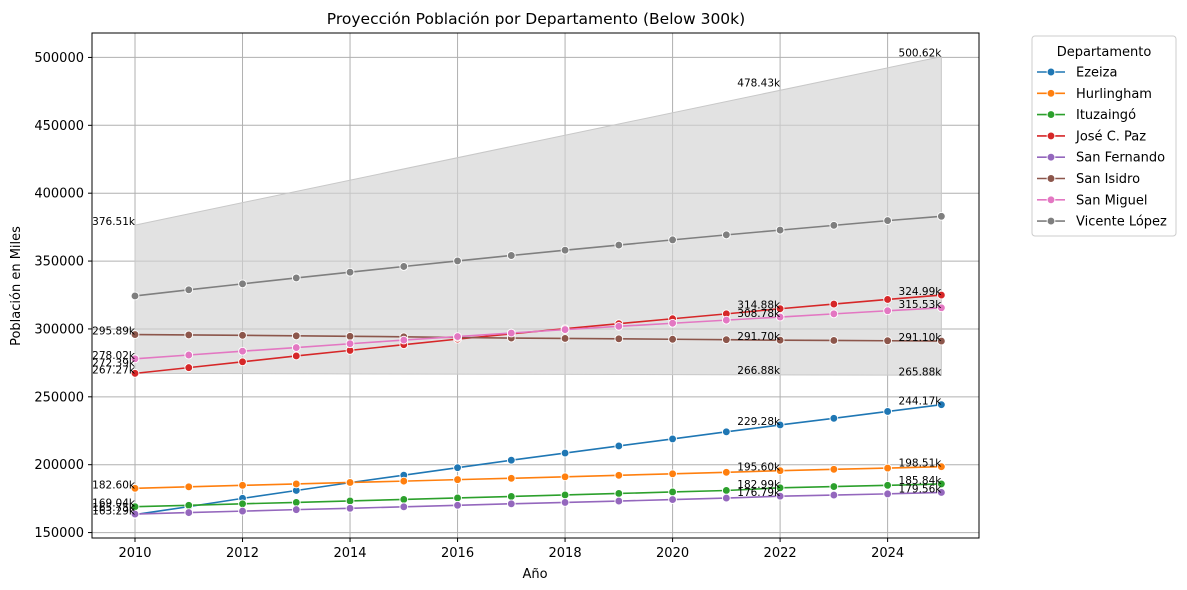  Describe the element at coordinates (114, 512) in the screenshot. I see `data-label: 163.29k` at that location.